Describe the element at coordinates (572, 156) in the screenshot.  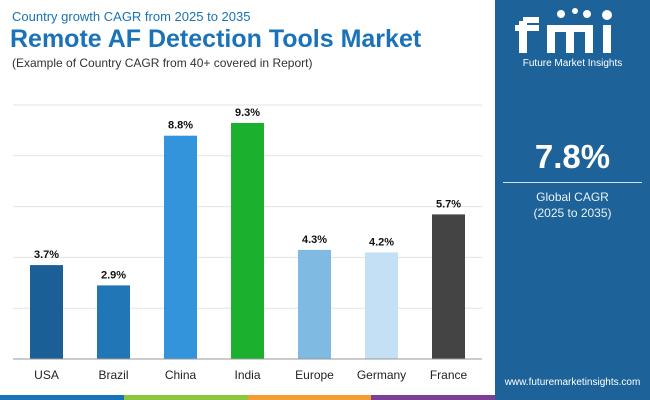
I see `global-cagr-value: 7.8%` at that location.